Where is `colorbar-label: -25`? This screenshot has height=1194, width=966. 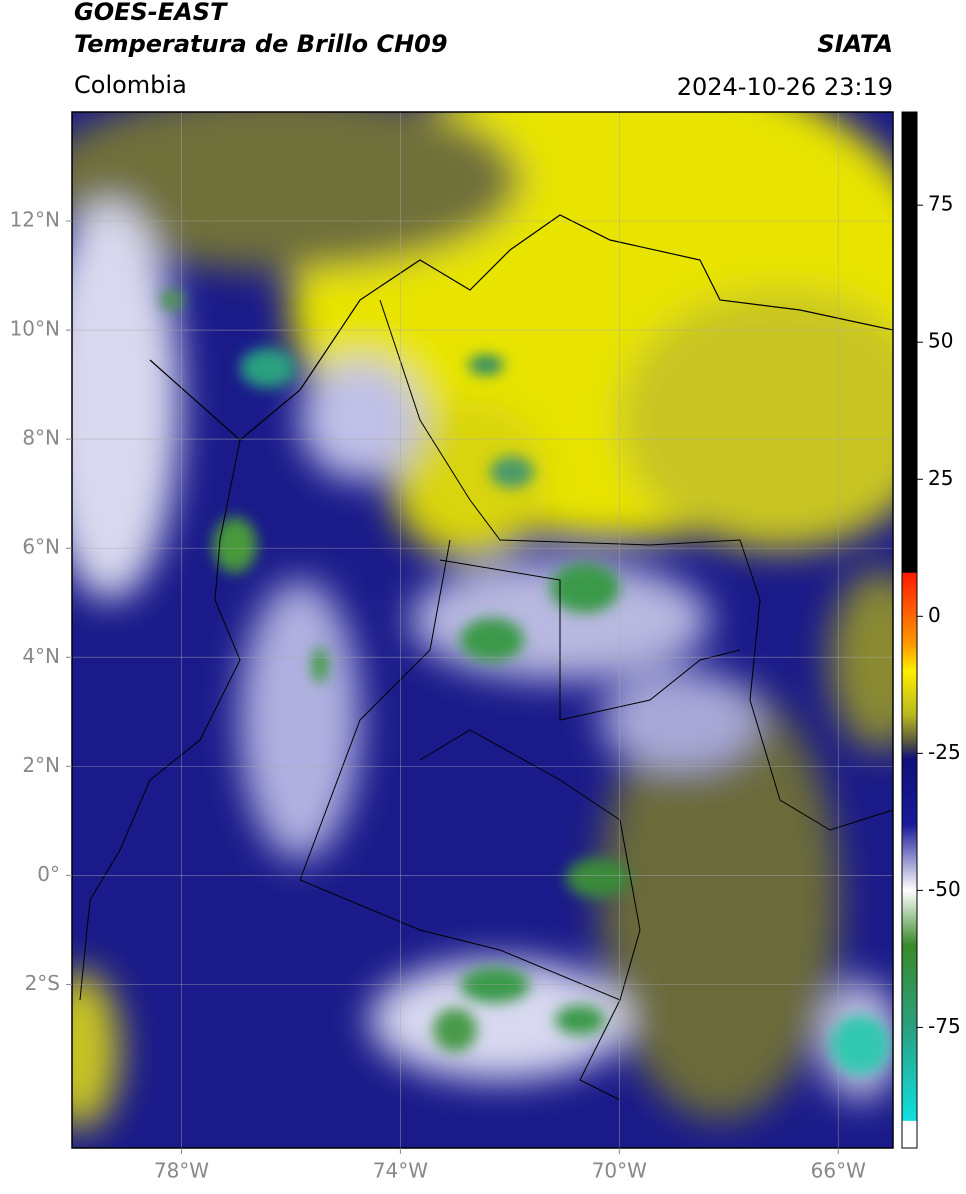 colorbar-label: -25 is located at coordinates (944, 752).